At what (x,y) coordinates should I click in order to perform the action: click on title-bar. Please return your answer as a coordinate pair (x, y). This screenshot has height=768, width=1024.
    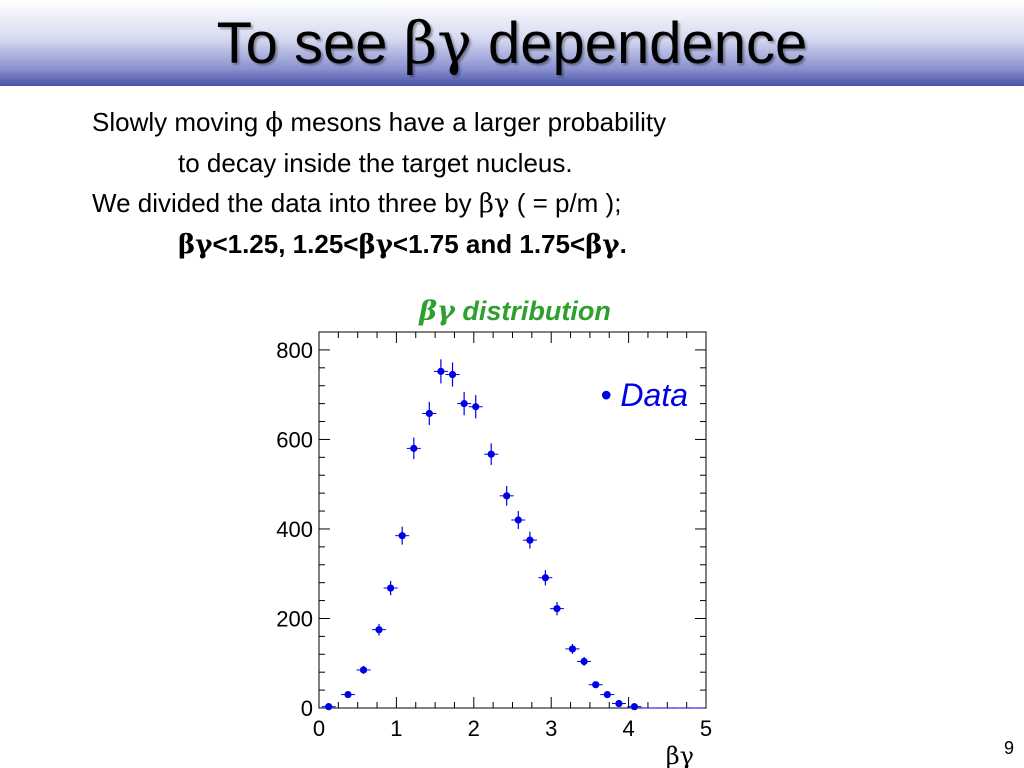
    Looking at the image, I should click on (512, 43).